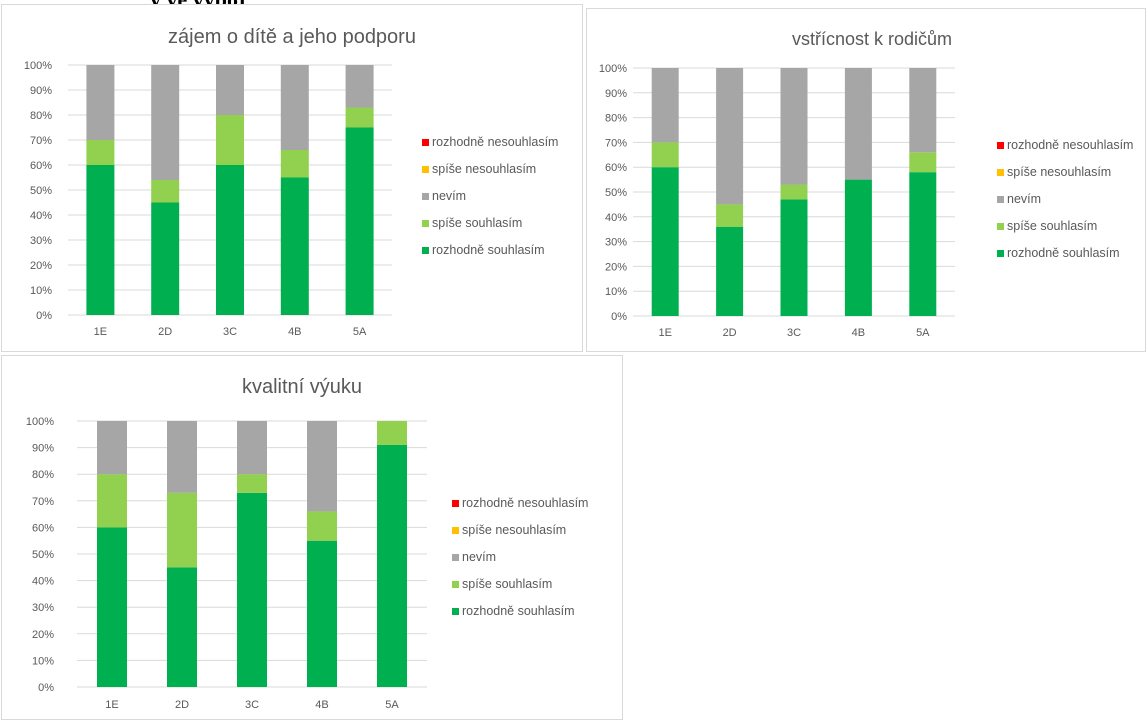  Describe the element at coordinates (292, 37) in the screenshot. I see `chart-title: zájem o dítě a jeho podporu` at that location.